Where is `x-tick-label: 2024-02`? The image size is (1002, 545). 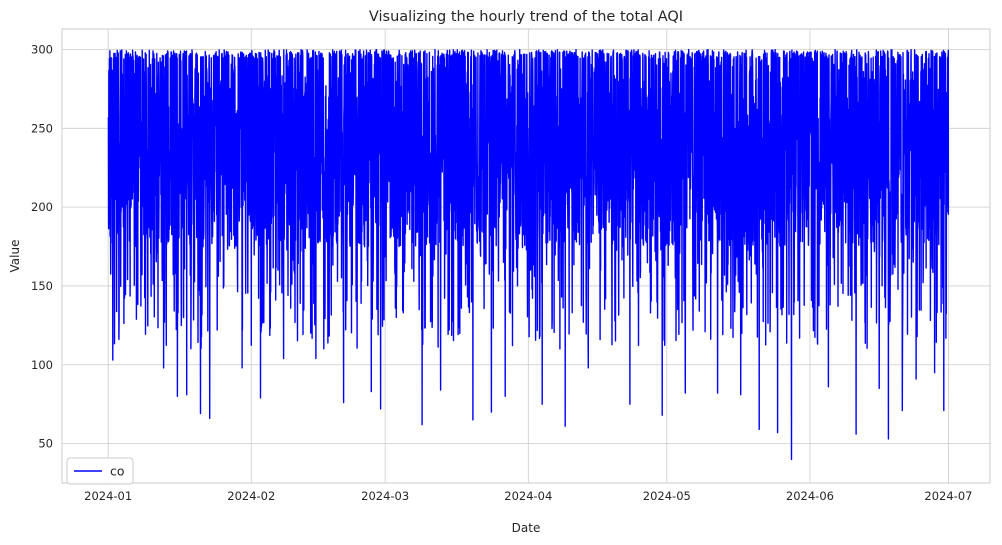 x-tick-label: 2024-02 is located at coordinates (251, 496).